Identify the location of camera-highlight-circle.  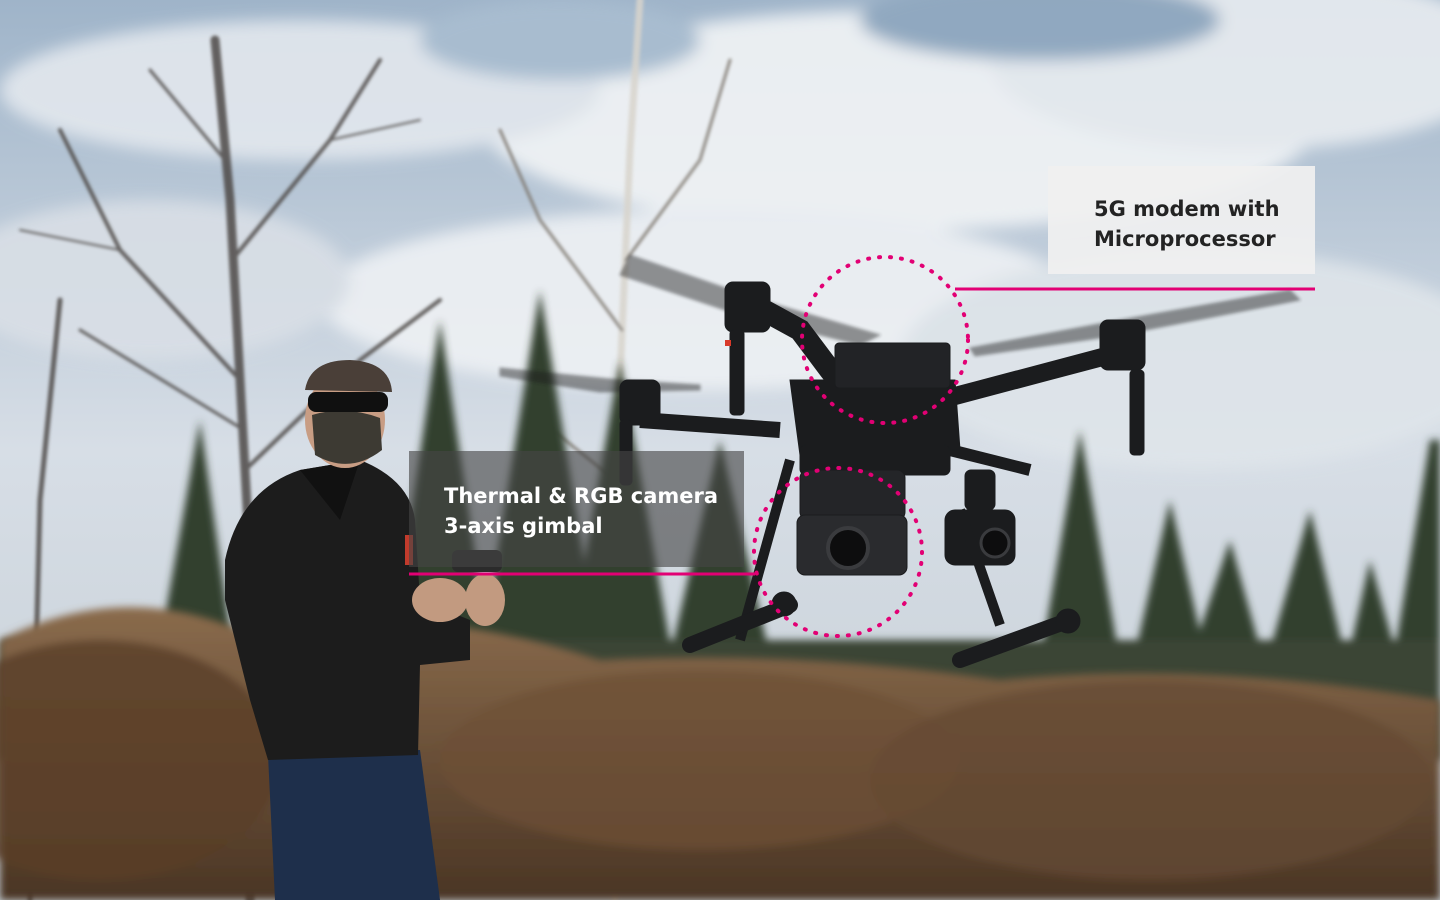
(838, 552).